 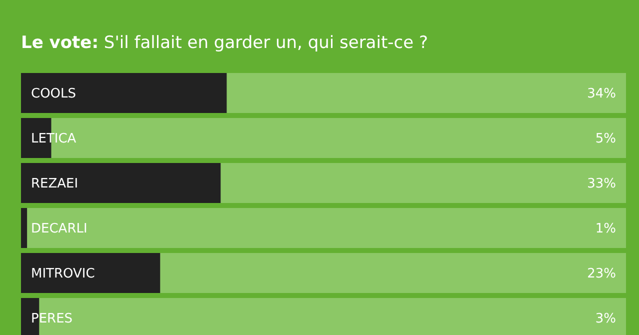 I want to click on data-label: 3%, so click(x=605, y=319).